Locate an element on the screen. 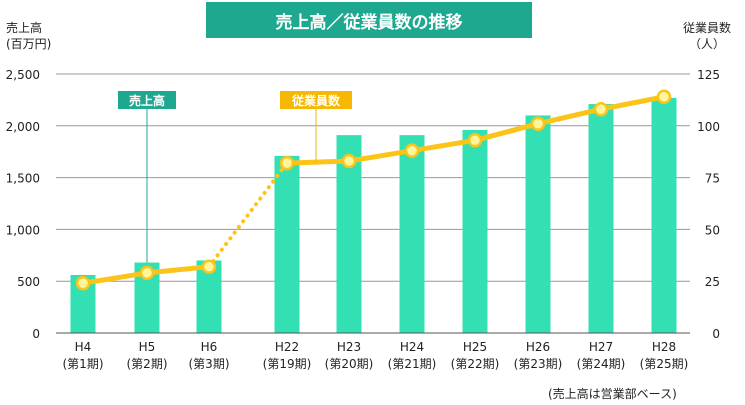 The height and width of the screenshot is (405, 745). left-tick-label: 1,500 is located at coordinates (23, 179).